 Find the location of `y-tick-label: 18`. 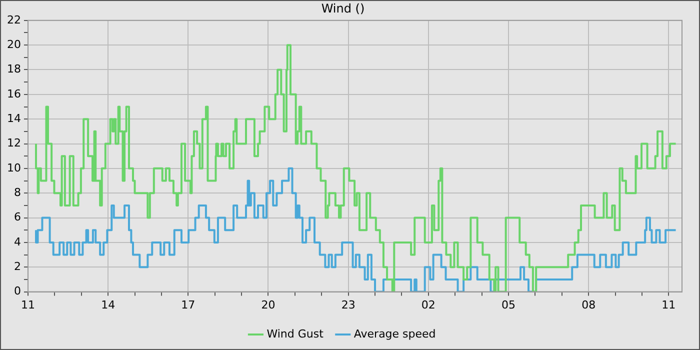

y-tick-label: 18 is located at coordinates (13, 69).